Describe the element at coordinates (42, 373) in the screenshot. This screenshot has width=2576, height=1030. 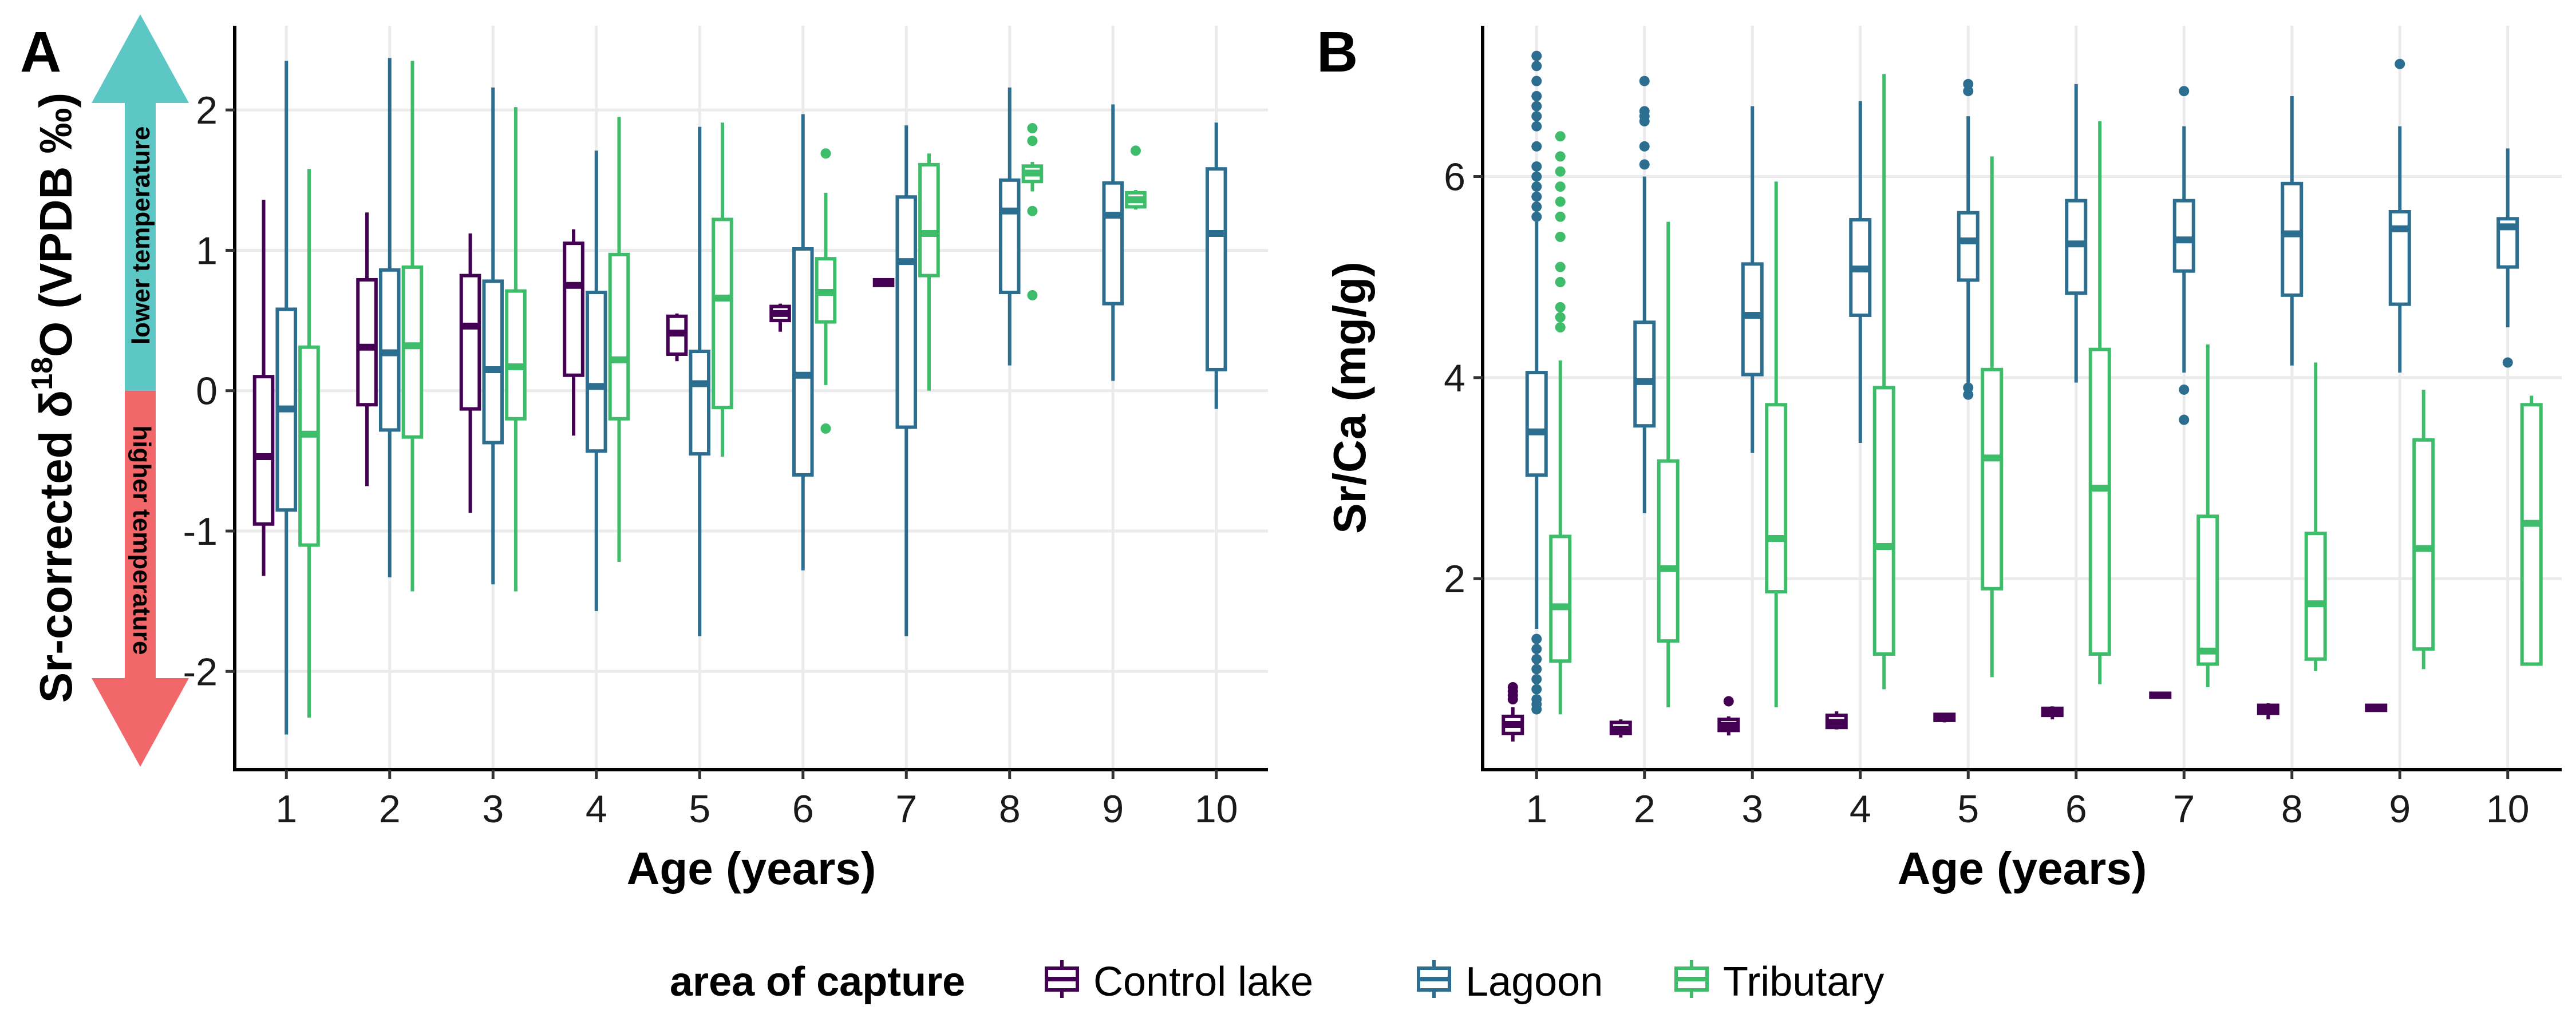
I see `y-axis-title-superscript: 18` at that location.